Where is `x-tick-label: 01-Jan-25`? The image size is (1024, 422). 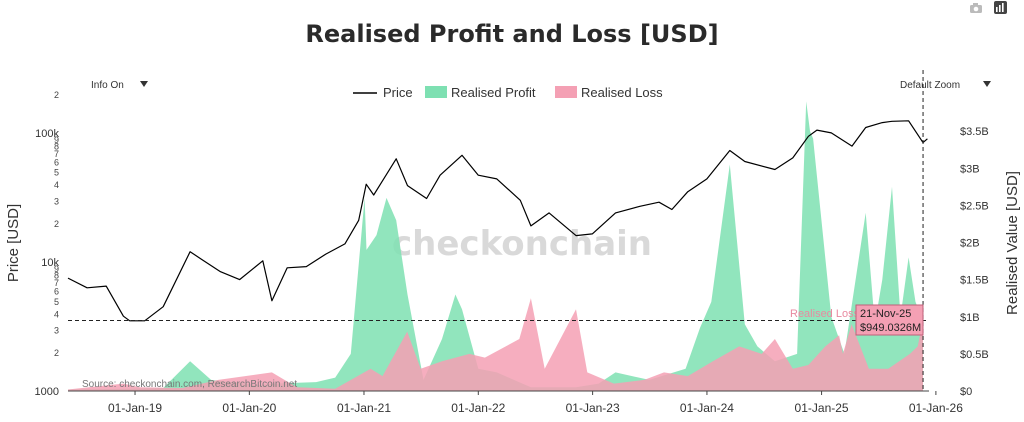 x-tick-label: 01-Jan-25 is located at coordinates (822, 408).